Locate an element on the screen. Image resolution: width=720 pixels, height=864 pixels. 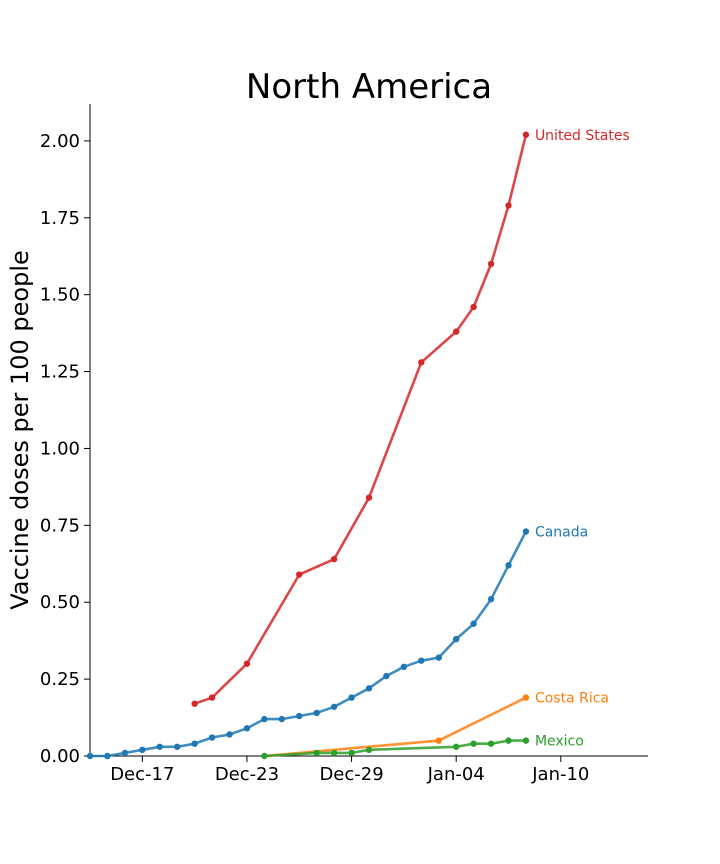
series-costa-rica: Costa Rica is located at coordinates (436, 724).